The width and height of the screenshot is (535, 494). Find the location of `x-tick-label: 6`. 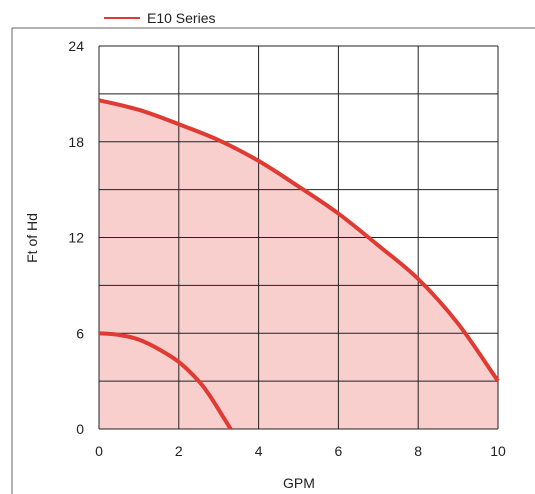

x-tick-label: 6 is located at coordinates (339, 451).